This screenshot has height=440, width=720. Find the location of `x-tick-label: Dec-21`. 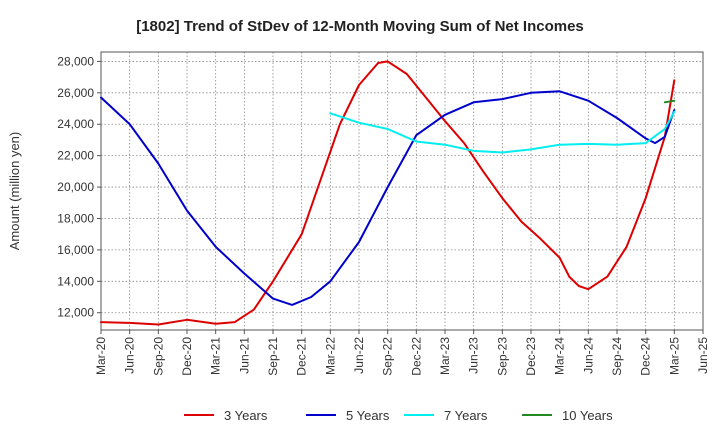

x-tick-label: Dec-21 is located at coordinates (302, 356).